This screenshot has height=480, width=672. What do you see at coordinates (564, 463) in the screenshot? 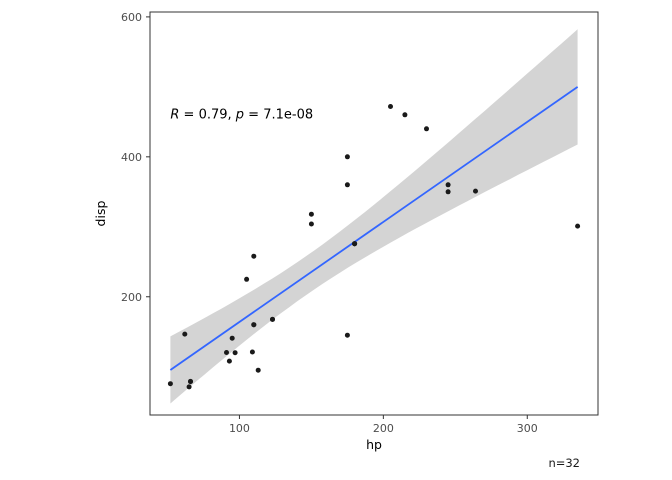
I see `sample-size-caption: n=32` at bounding box center [564, 463].